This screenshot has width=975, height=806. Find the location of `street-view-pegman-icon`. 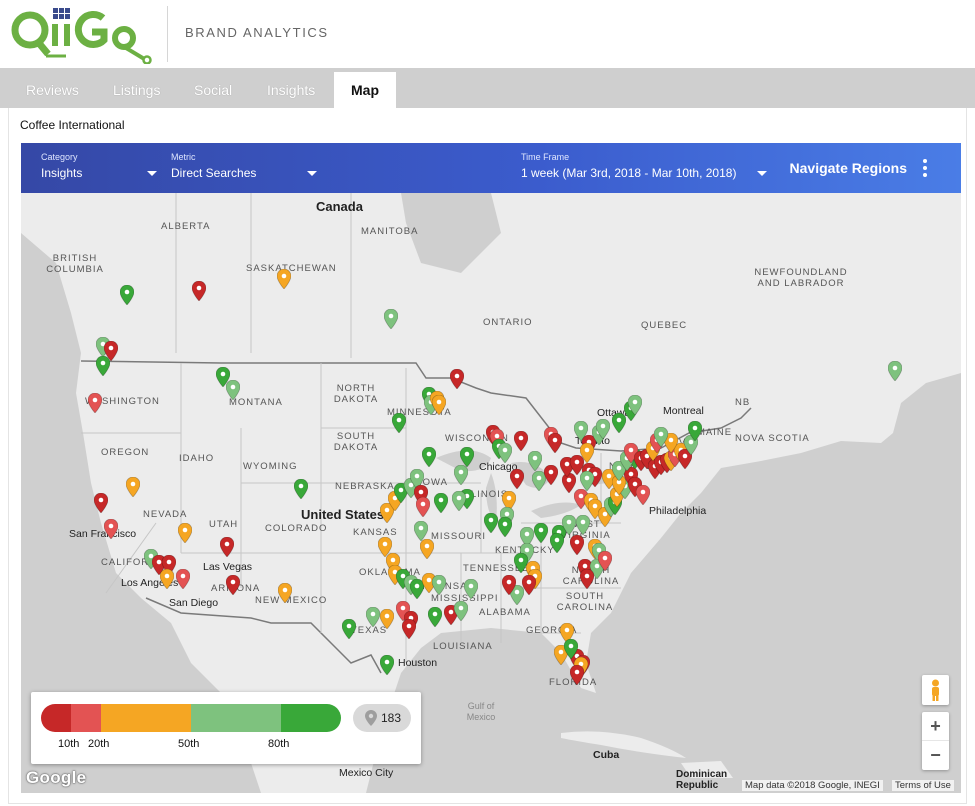

street-view-pegman-icon is located at coordinates (935, 690).